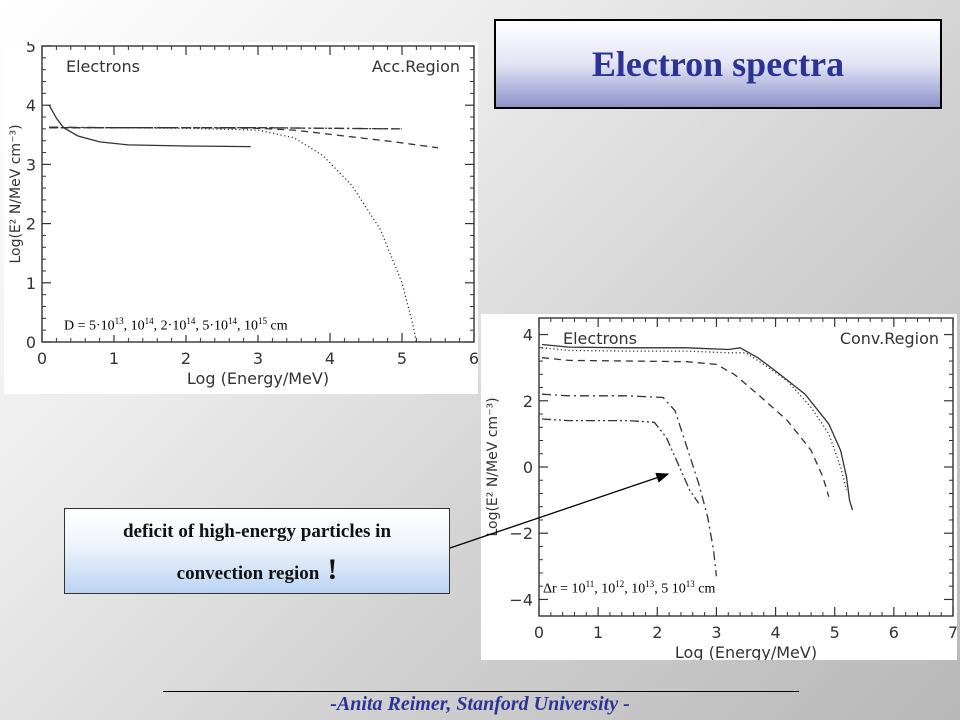 This screenshot has height=720, width=960. Describe the element at coordinates (332, 569) in the screenshot. I see `callout-exclamation: !` at that location.